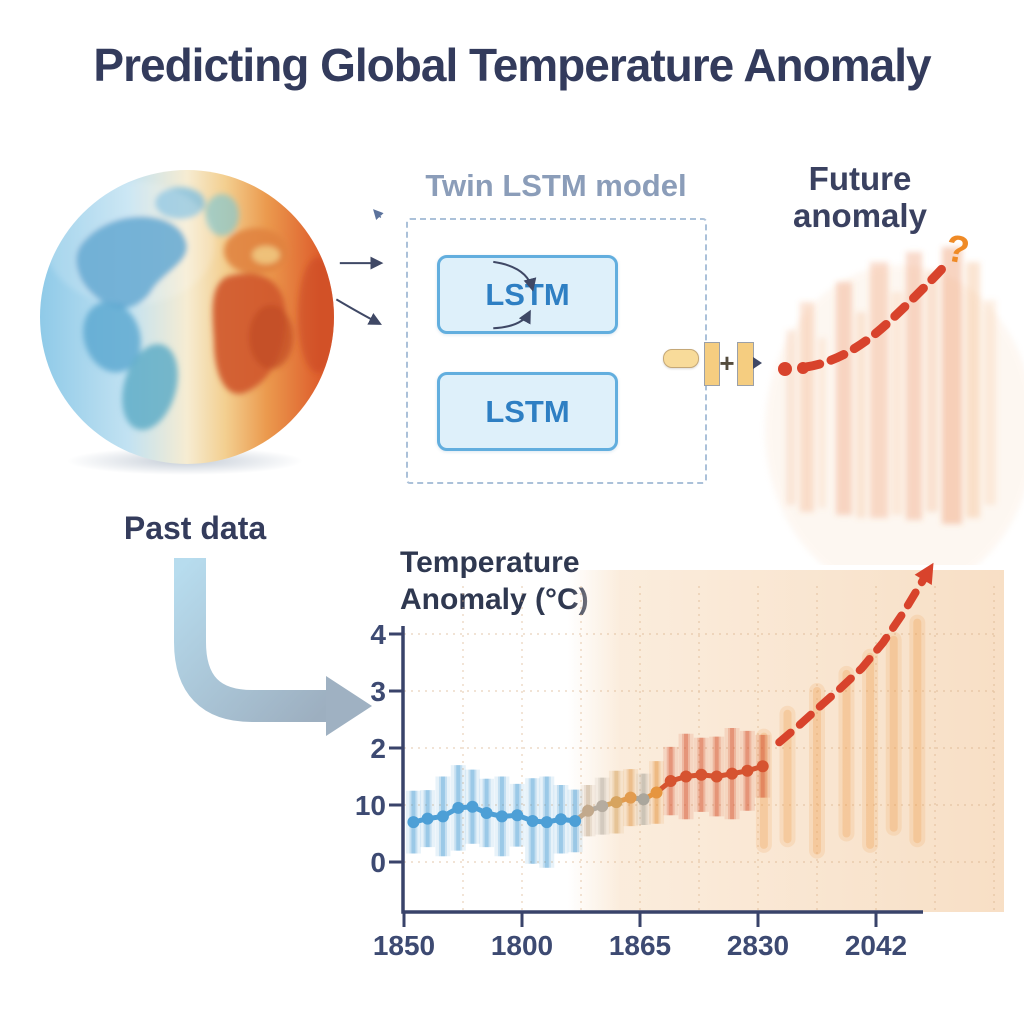 The image size is (1024, 1024). Describe the element at coordinates (271, 337) in the screenshot. I see `continent-africa-dark` at that location.